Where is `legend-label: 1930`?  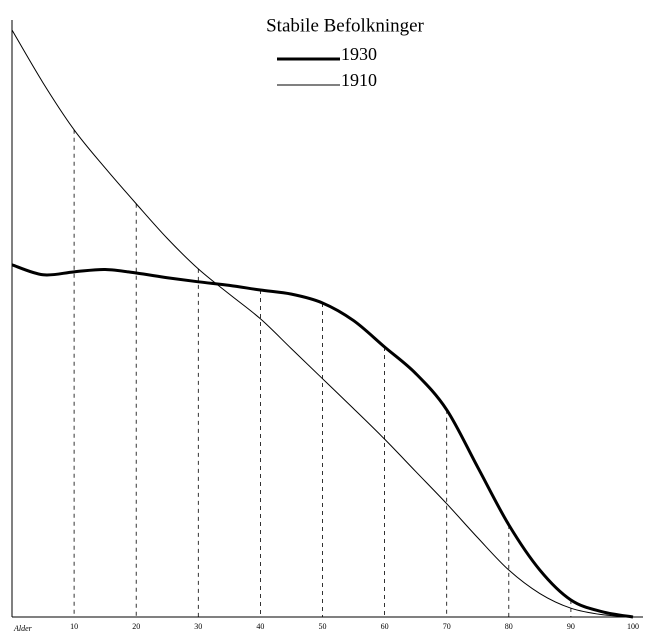
legend-label: 1930 is located at coordinates (359, 54).